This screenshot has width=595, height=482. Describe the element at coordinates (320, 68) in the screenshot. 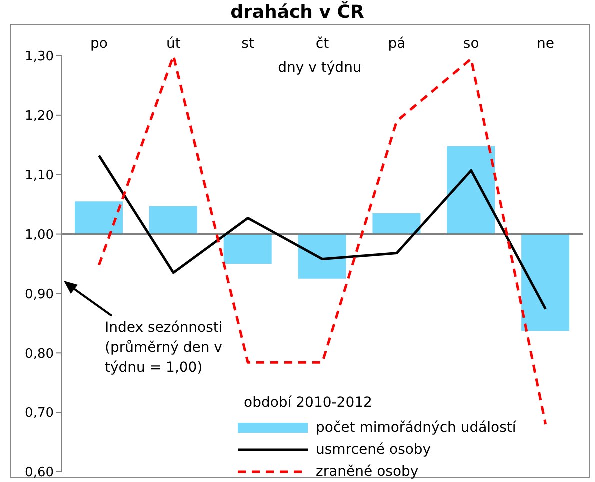

I see `x-axis-title: dny v týdnu` at that location.